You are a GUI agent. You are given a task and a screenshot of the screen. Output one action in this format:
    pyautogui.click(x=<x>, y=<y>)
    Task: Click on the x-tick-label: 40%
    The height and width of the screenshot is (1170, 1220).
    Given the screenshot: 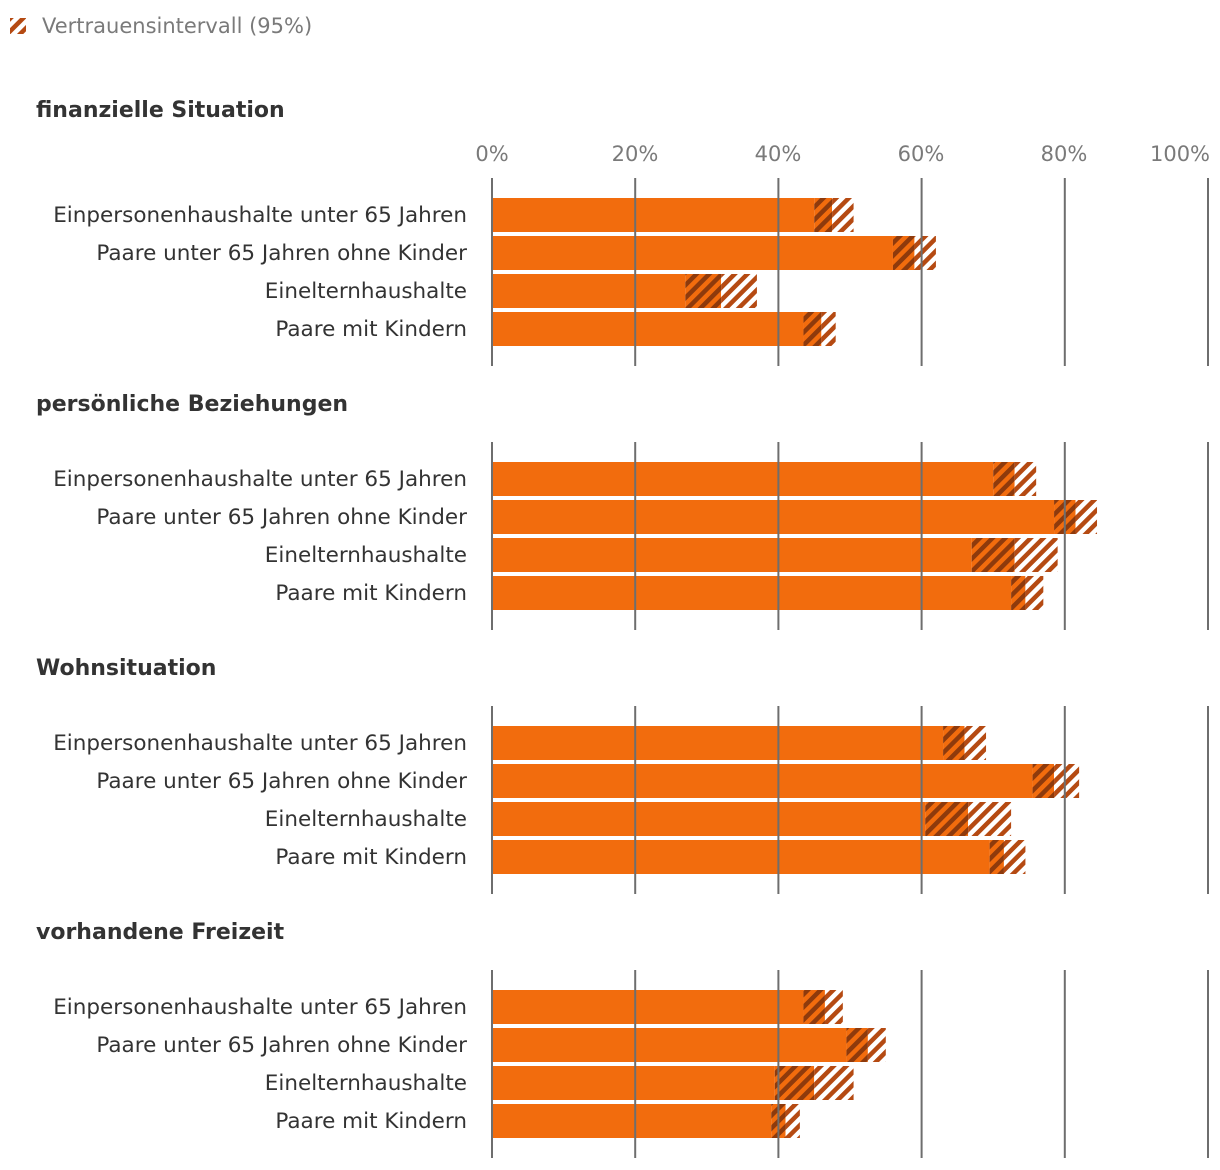 What is the action you would take?
    pyautogui.click(x=778, y=154)
    